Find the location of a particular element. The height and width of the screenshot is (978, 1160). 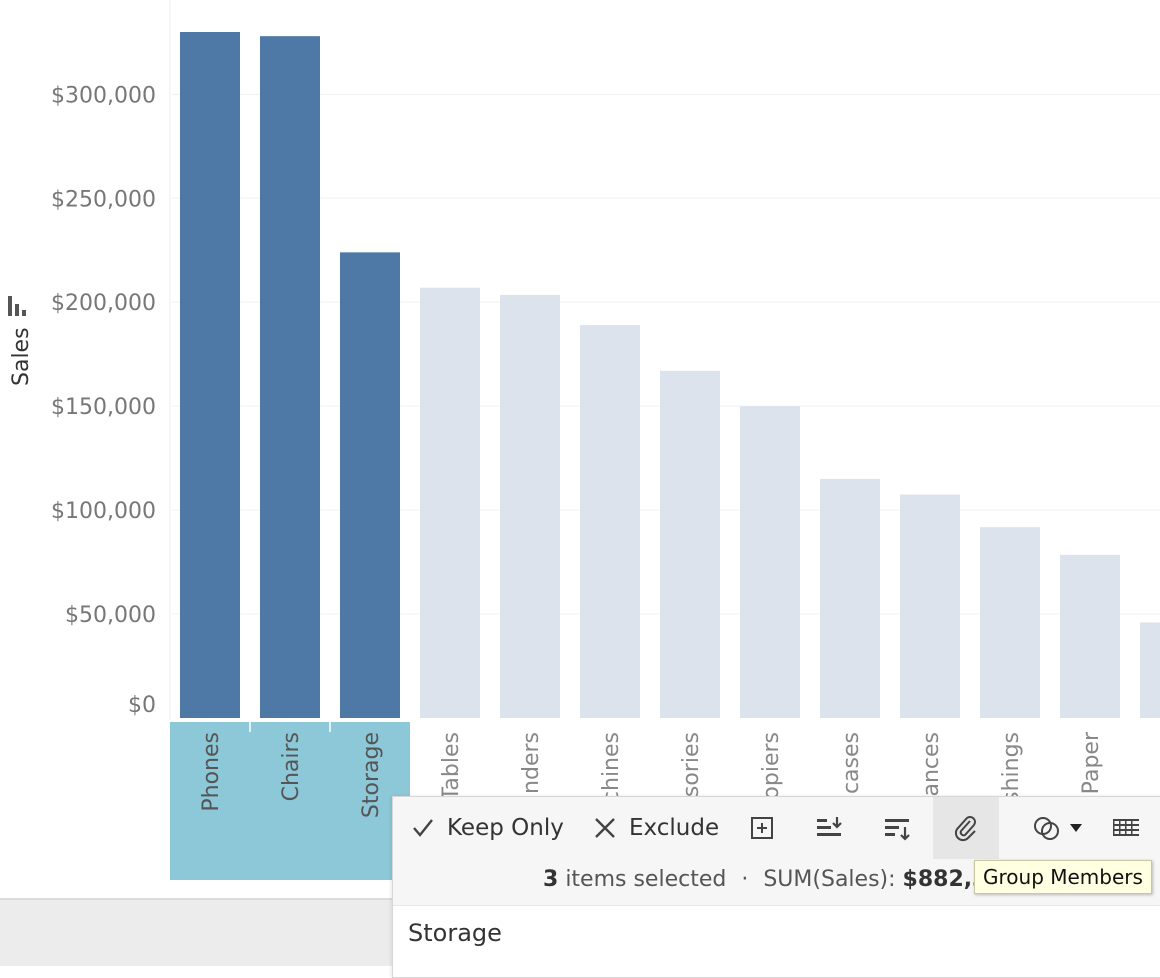

y-tick-label: $200,000 is located at coordinates (103, 303).